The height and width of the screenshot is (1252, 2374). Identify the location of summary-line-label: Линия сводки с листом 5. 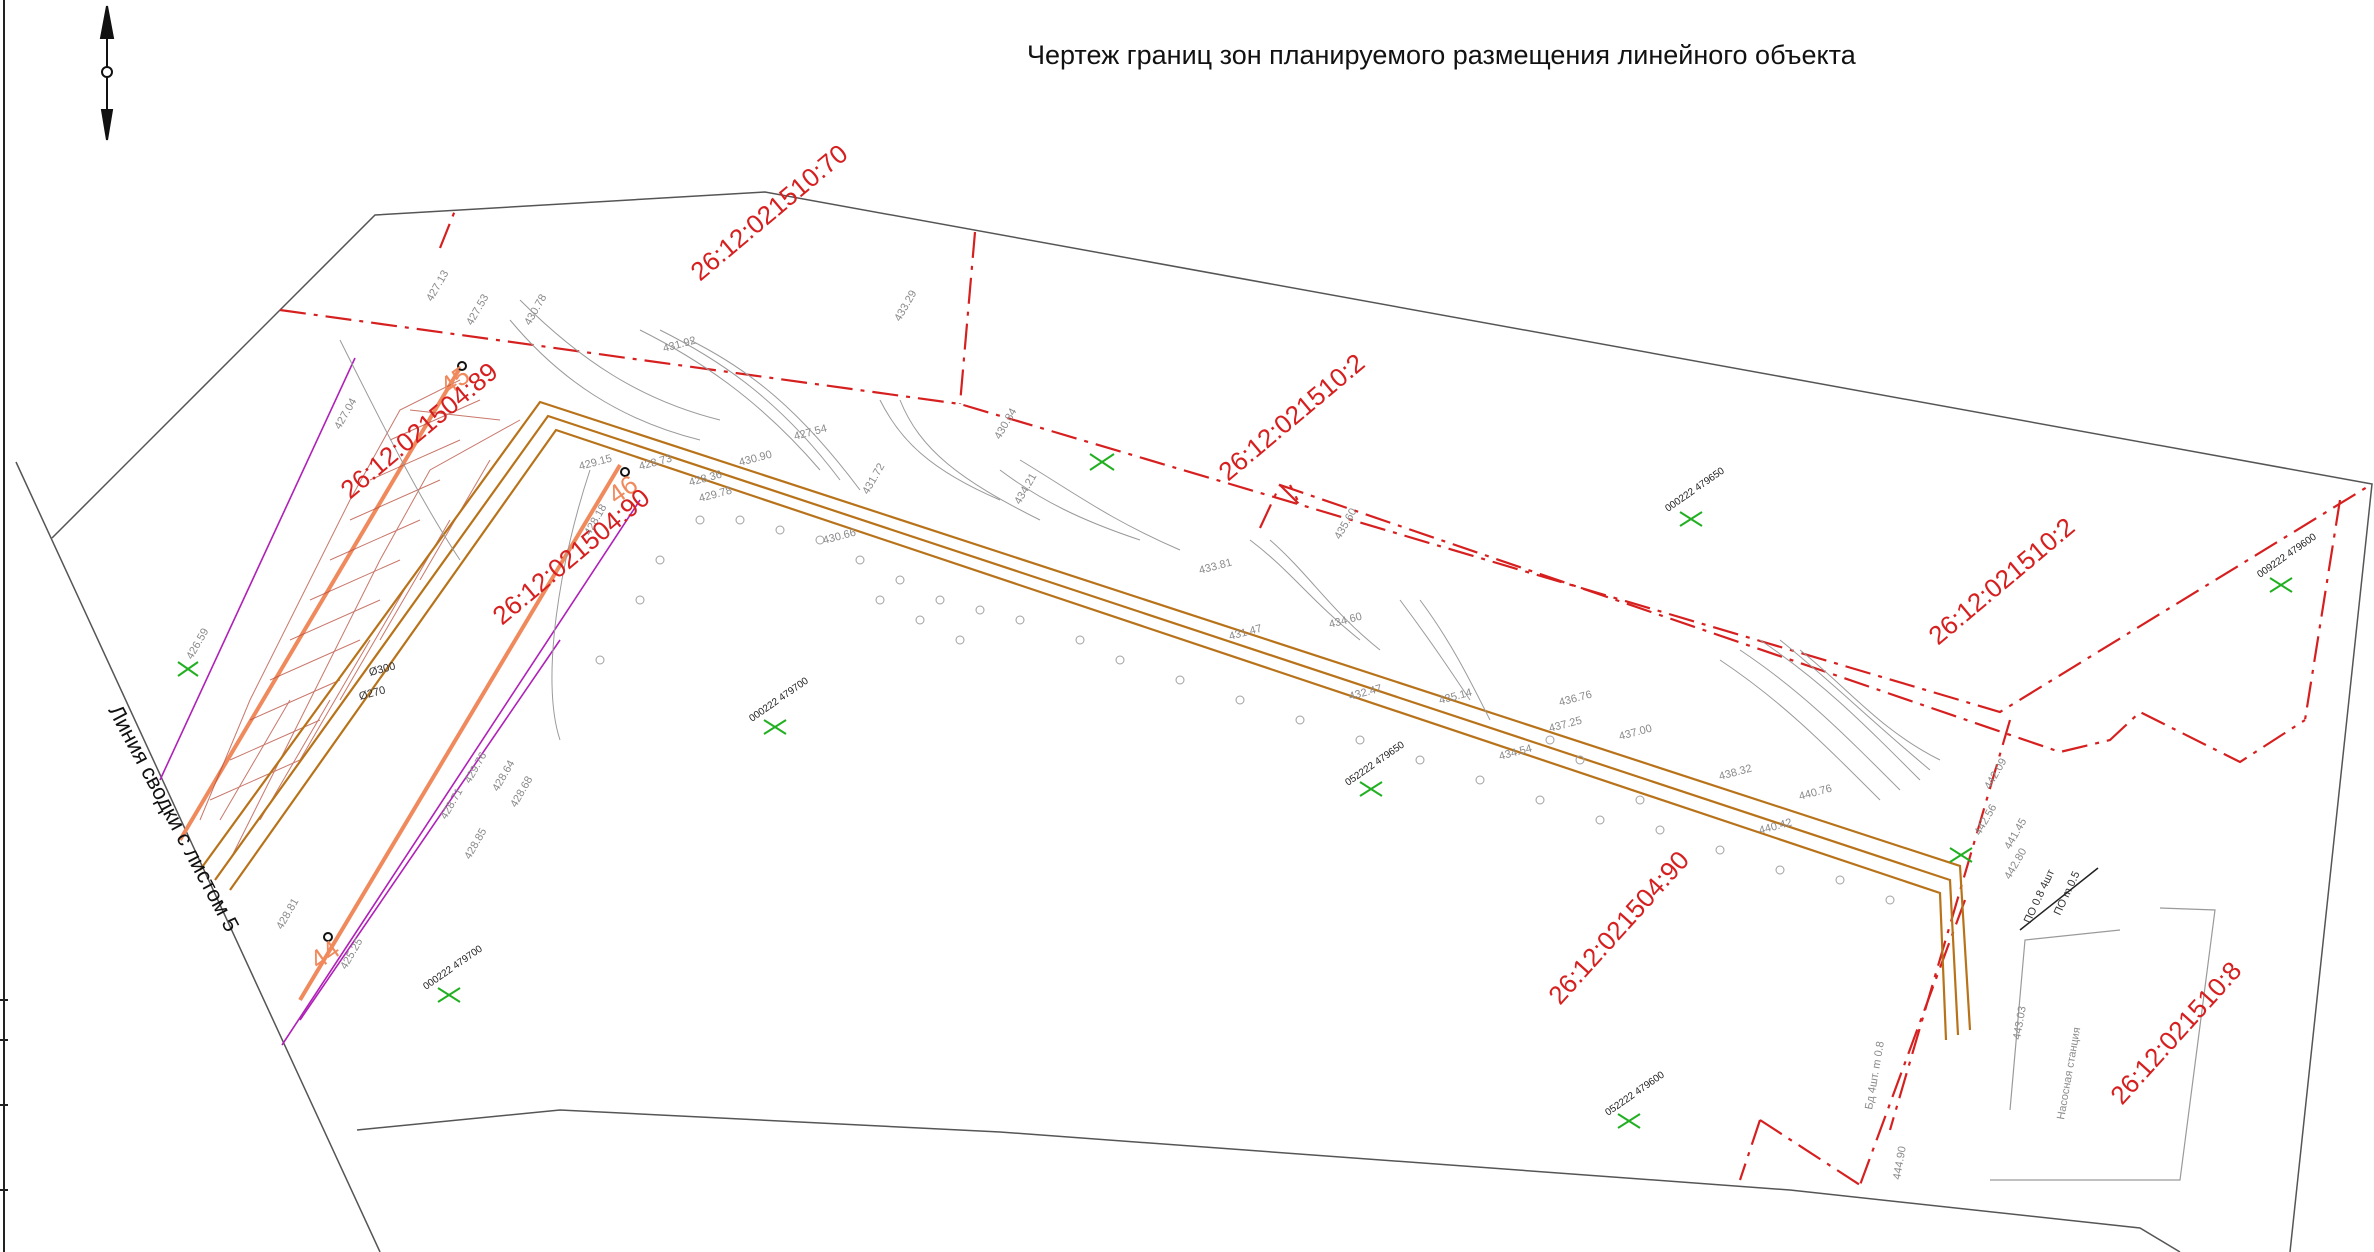
(174, 818).